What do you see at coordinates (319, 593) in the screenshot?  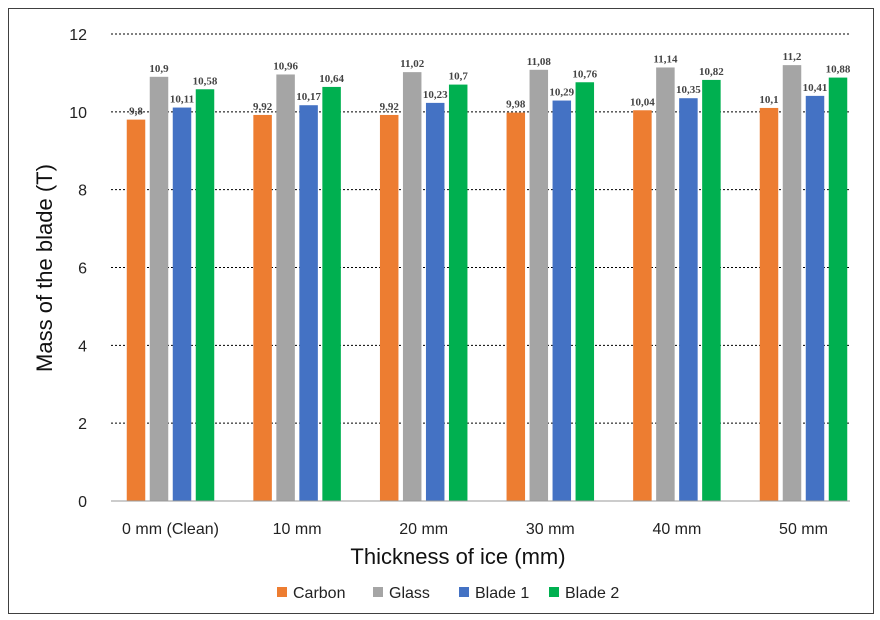 I see `legend-label: Carbon` at bounding box center [319, 593].